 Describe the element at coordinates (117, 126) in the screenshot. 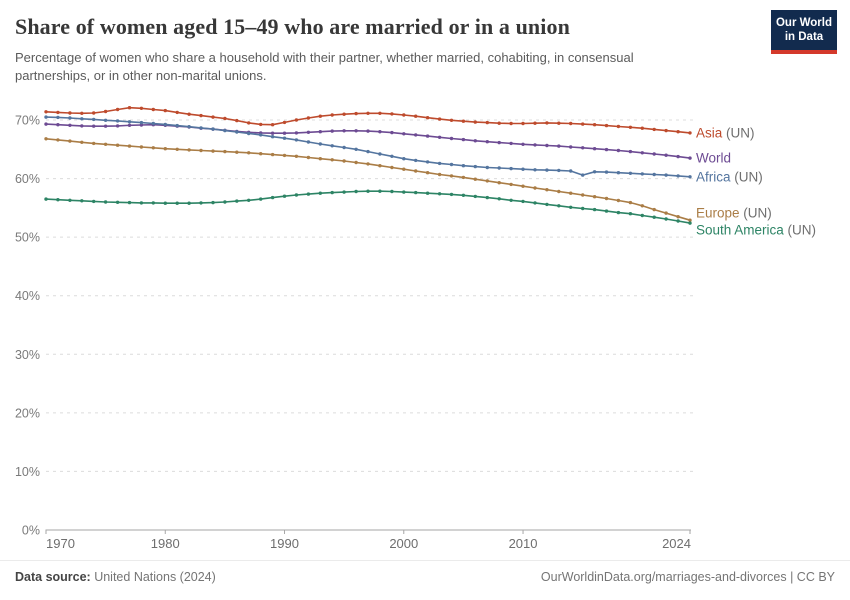

I see `series-point-world-1976` at that location.